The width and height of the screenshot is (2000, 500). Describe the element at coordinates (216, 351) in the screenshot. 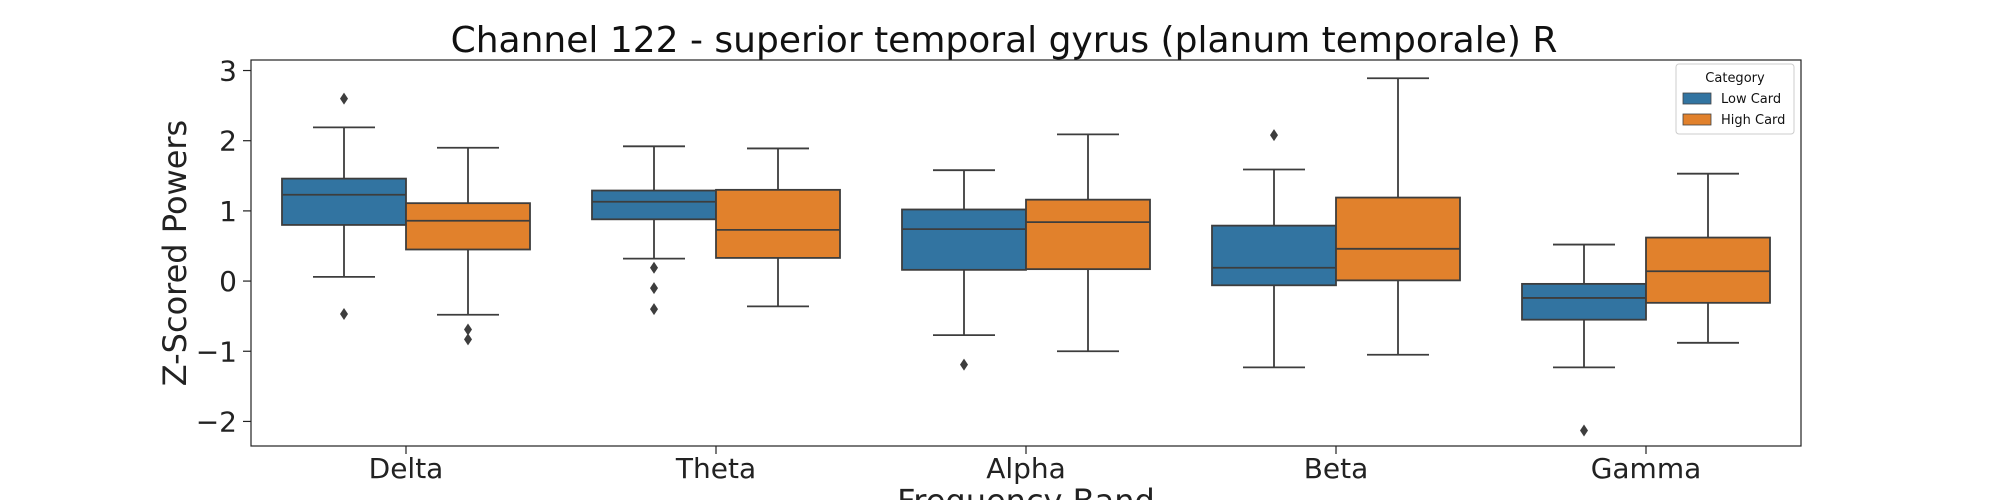

I see `y-tick-label: −1` at that location.